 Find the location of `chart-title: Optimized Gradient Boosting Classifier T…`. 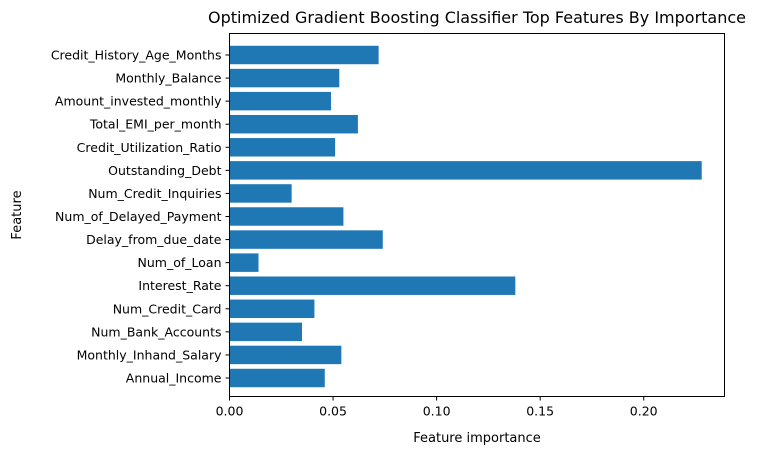

chart-title: Optimized Gradient Boosting Classifier T… is located at coordinates (477, 17).